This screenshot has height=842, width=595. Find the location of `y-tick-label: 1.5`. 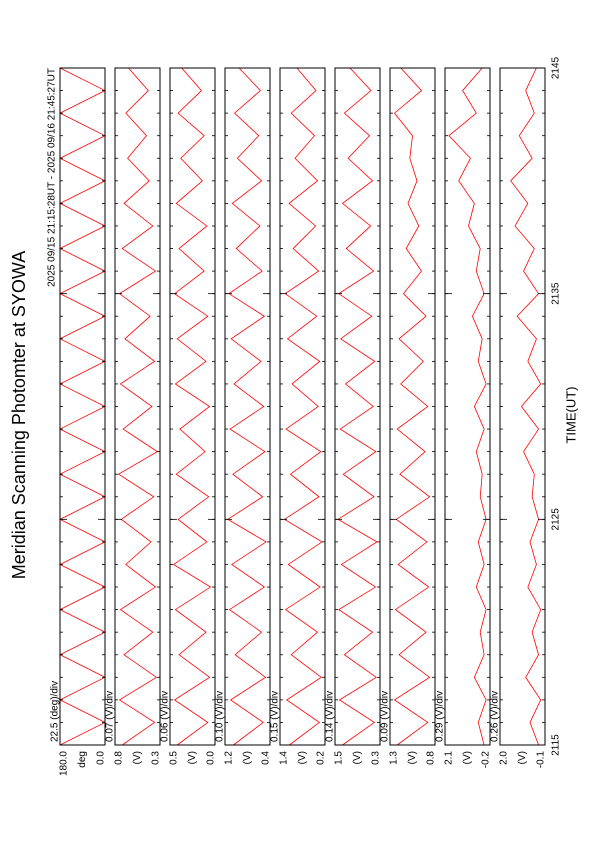

y-tick-label: 1.5 is located at coordinates (339, 758).